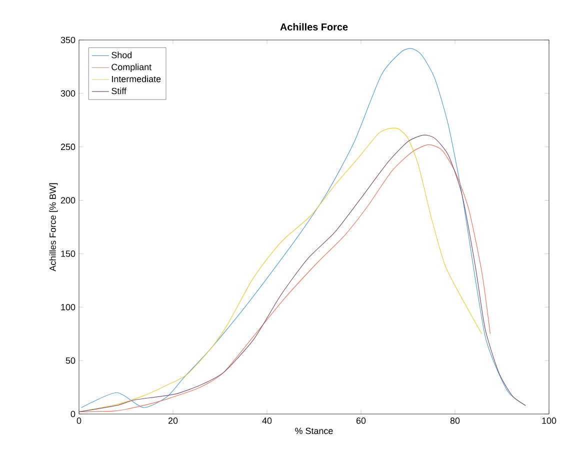 This screenshot has height=459, width=587. Describe the element at coordinates (136, 79) in the screenshot. I see `legend-label: Intermediate` at that location.